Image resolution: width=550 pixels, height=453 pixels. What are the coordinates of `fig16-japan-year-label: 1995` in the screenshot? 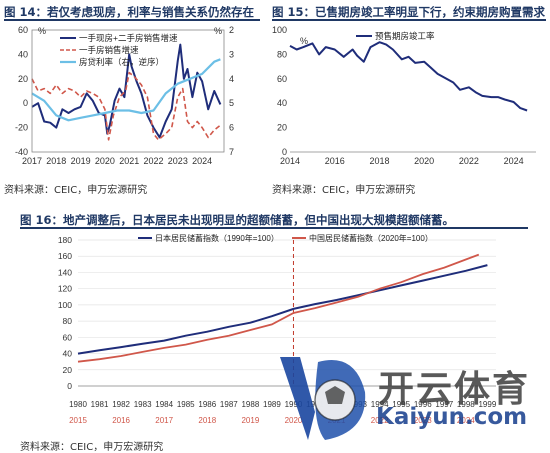 It's located at (401, 404).